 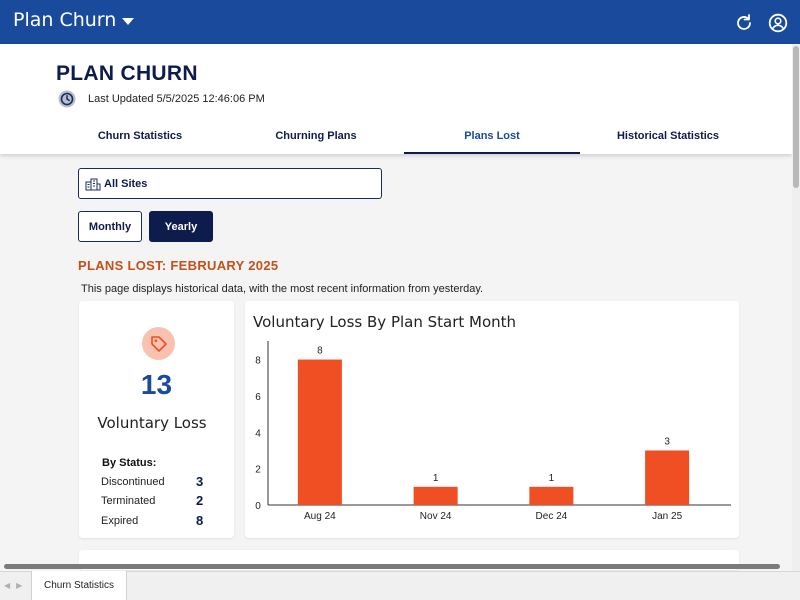 I want to click on refresh-icon, so click(x=744, y=23).